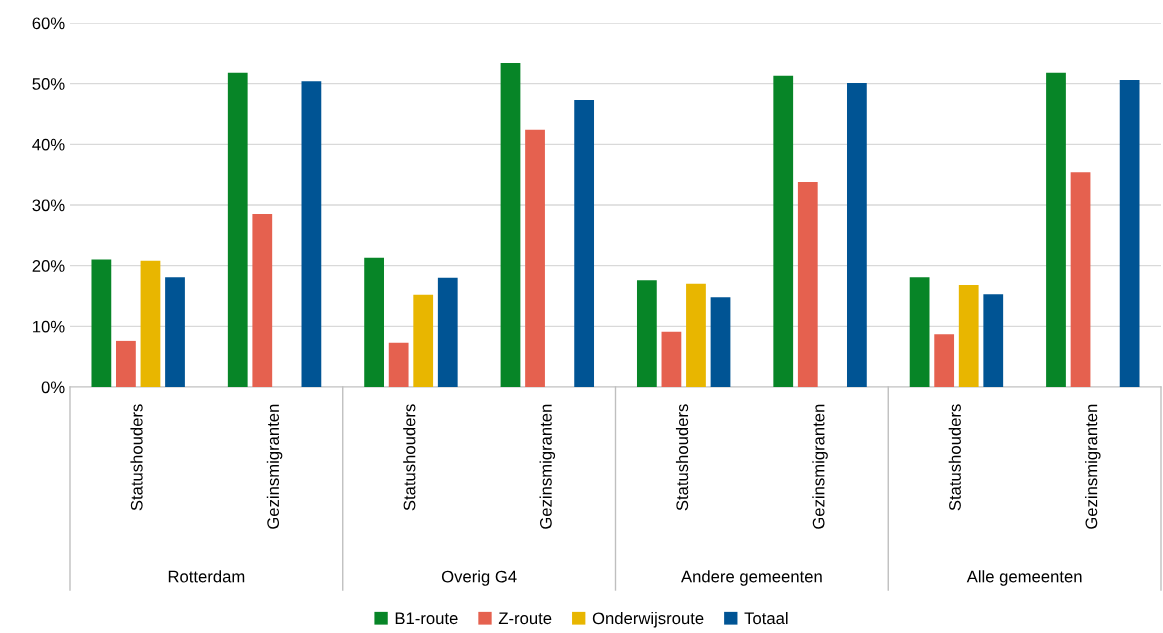 Image resolution: width=1163 pixels, height=633 pixels. Describe the element at coordinates (49, 326) in the screenshot. I see `y-tick-label: 10%` at that location.